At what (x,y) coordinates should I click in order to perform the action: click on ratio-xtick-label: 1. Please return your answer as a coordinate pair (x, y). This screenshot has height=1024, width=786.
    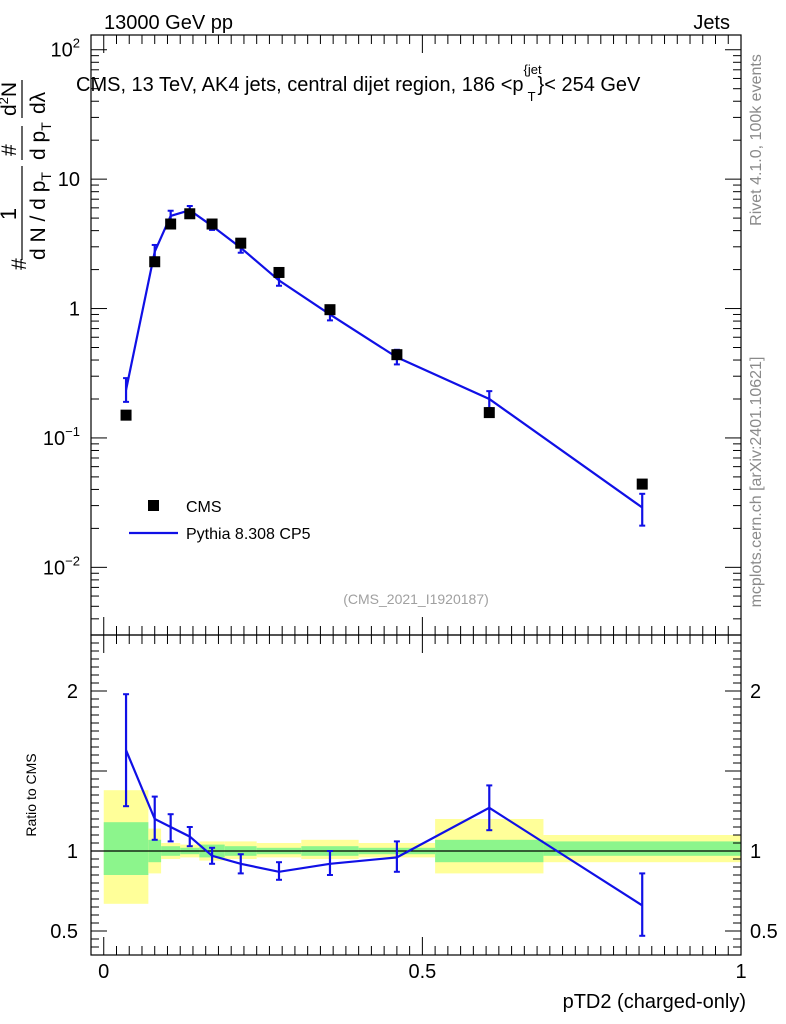
    Looking at the image, I should click on (740, 972).